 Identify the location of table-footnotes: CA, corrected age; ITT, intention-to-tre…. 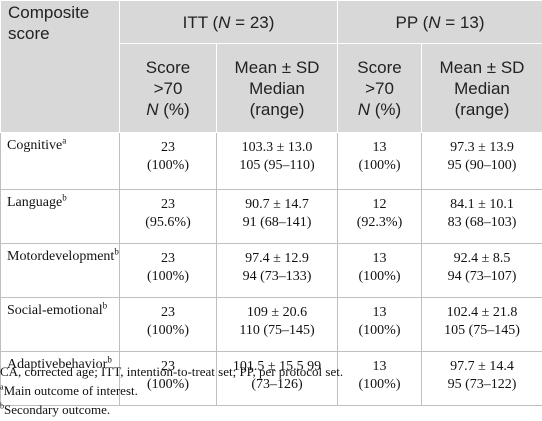
(271, 390).